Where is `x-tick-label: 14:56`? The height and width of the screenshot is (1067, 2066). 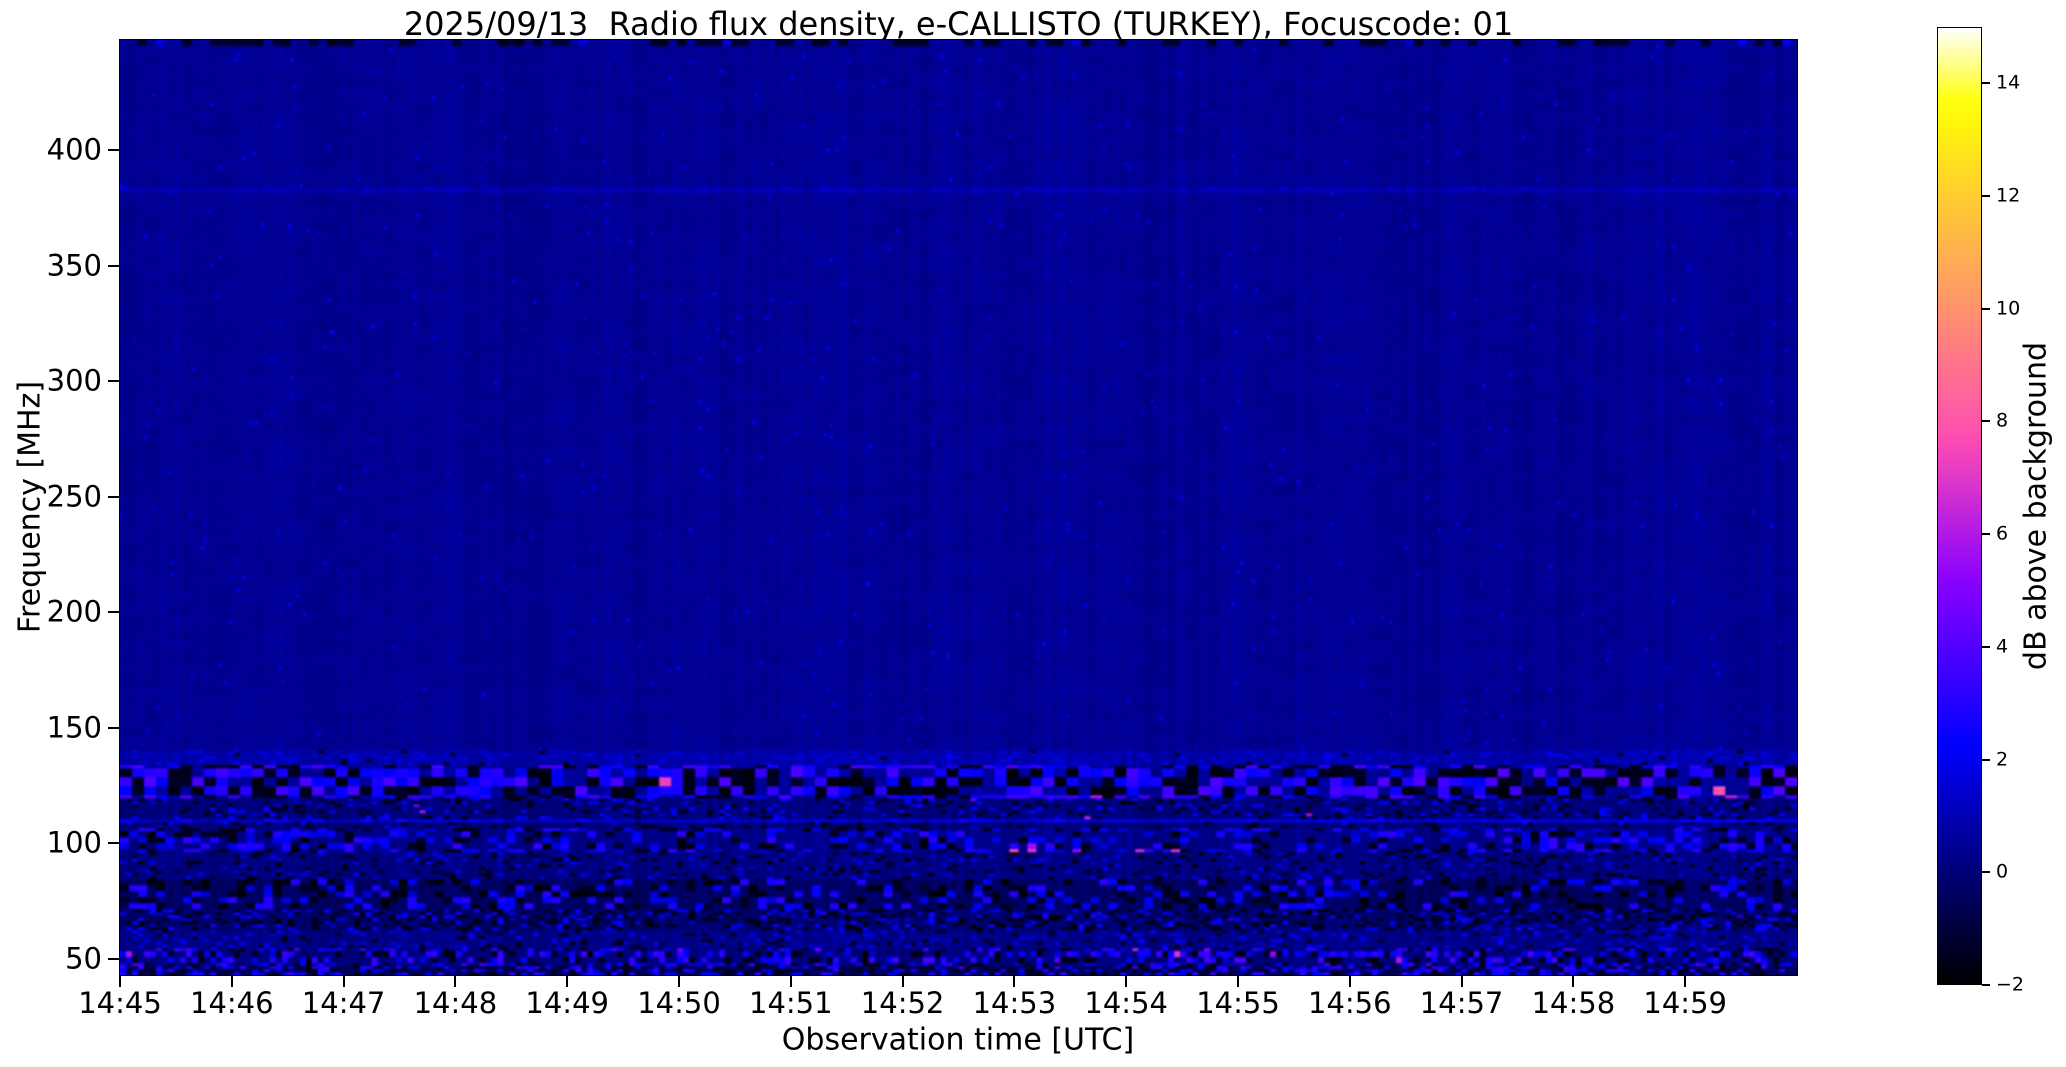 x-tick-label: 14:56 is located at coordinates (1350, 1003).